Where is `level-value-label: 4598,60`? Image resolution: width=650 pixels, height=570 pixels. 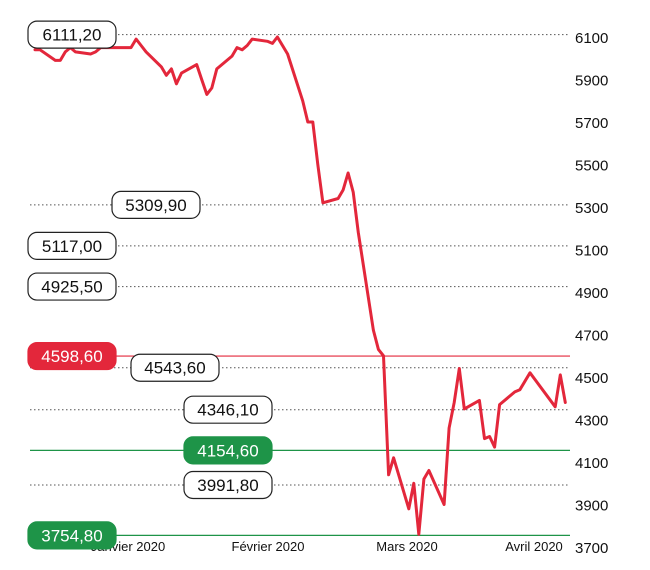 level-value-label: 4598,60 is located at coordinates (72, 356).